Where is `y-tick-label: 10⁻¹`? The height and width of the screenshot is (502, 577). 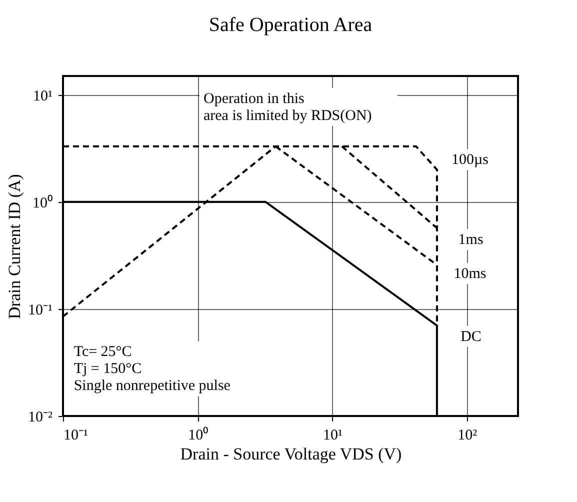
y-tick-label: 10⁻¹ is located at coordinates (40, 310).